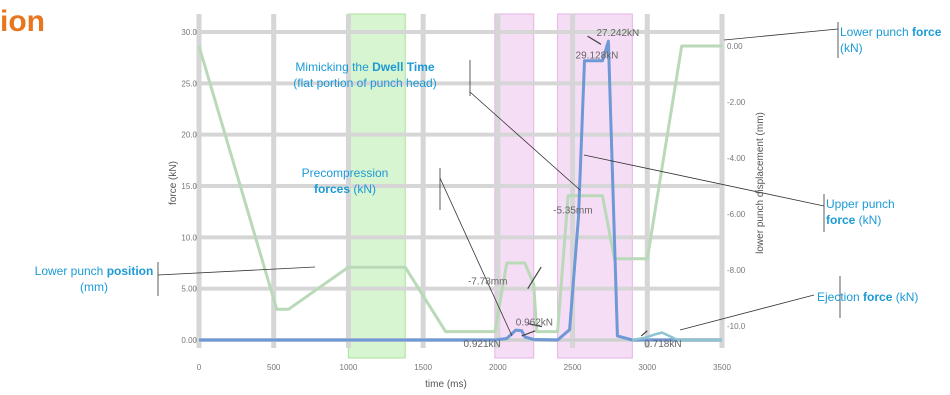 The image size is (950, 395). Describe the element at coordinates (199, 367) in the screenshot. I see `x-tick-label: 0` at that location.